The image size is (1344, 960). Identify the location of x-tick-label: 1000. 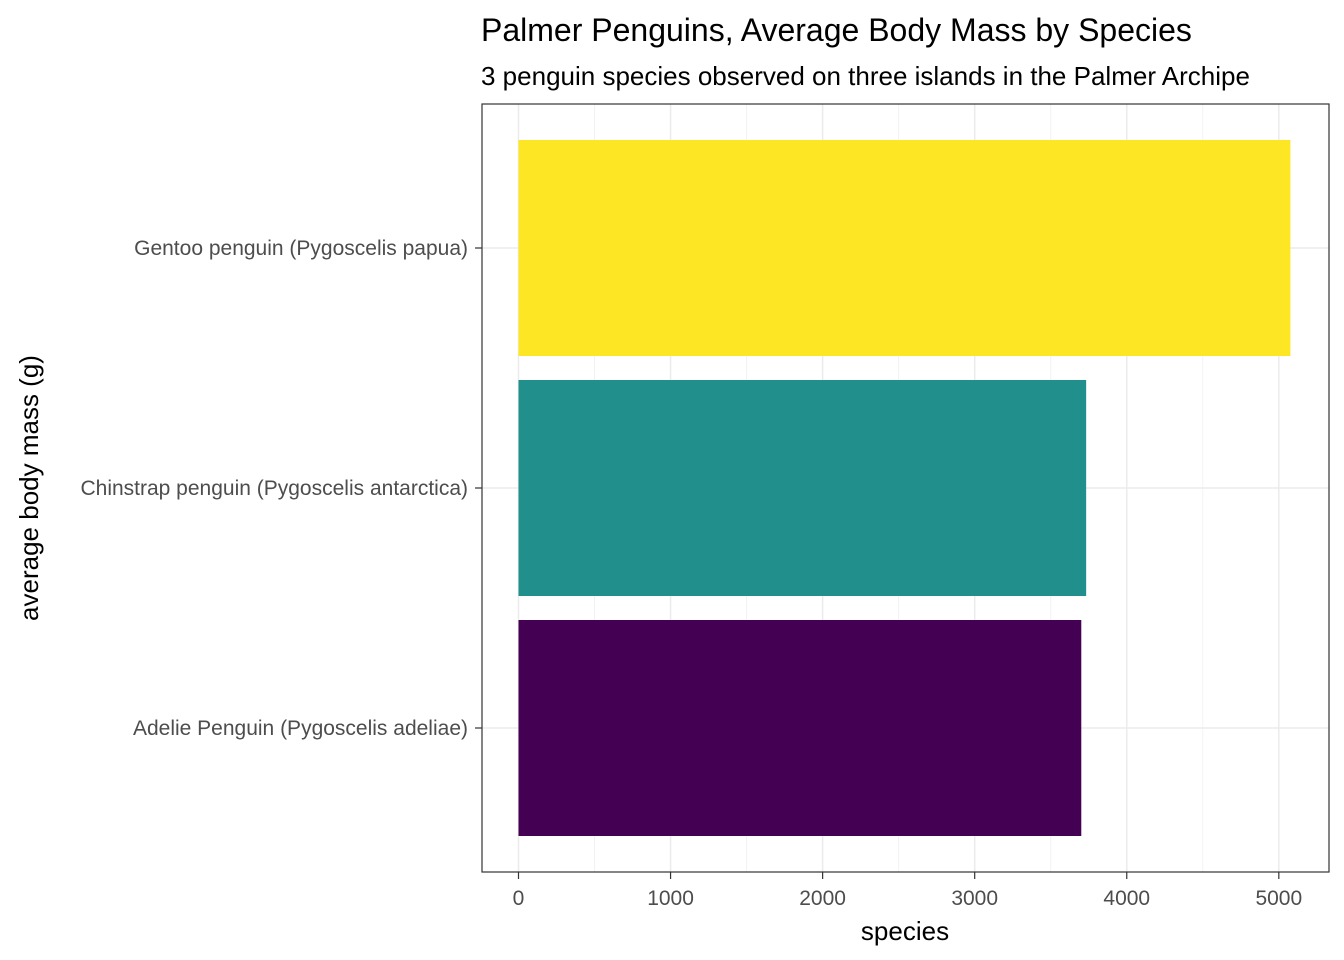
(670, 898).